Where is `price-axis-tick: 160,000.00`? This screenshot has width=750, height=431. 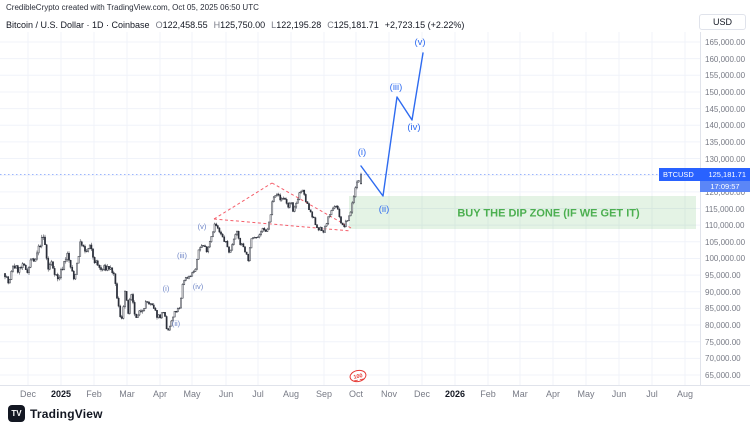
price-axis-tick: 160,000.00 is located at coordinates (725, 59).